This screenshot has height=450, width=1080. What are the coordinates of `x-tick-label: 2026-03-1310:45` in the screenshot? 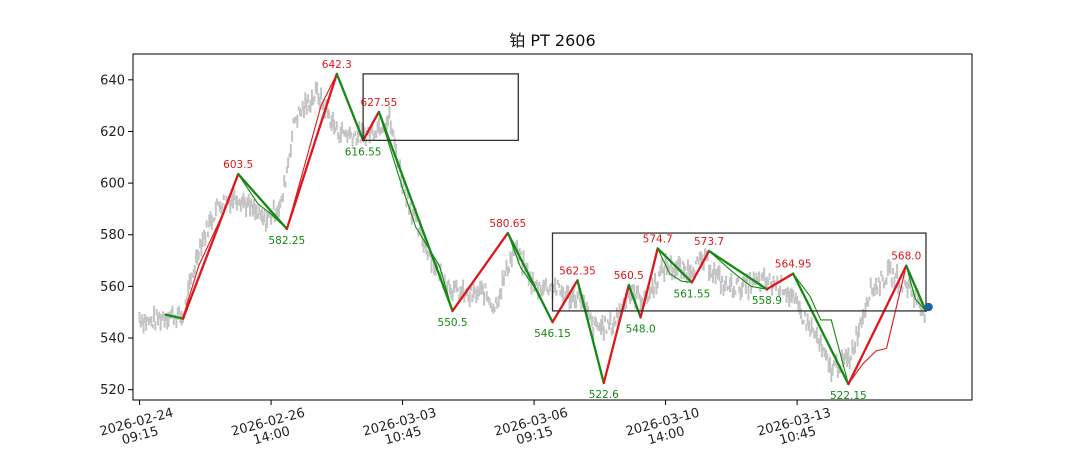 It's located at (796, 428).